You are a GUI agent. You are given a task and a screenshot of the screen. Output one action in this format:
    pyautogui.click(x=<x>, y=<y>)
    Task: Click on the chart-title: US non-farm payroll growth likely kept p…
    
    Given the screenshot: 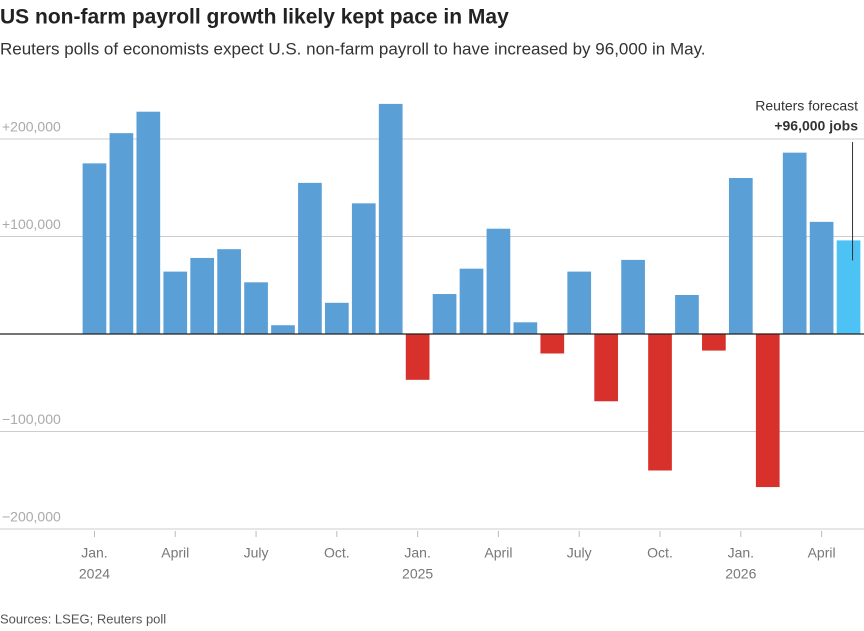 What is the action you would take?
    pyautogui.click(x=254, y=17)
    